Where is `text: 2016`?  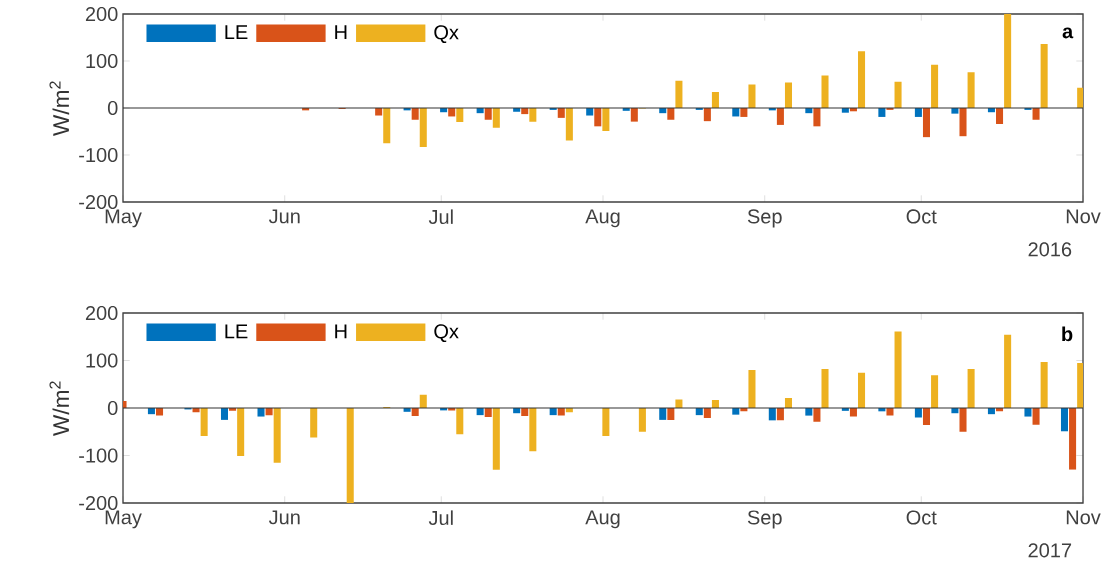
text: 2016 is located at coordinates (1050, 249).